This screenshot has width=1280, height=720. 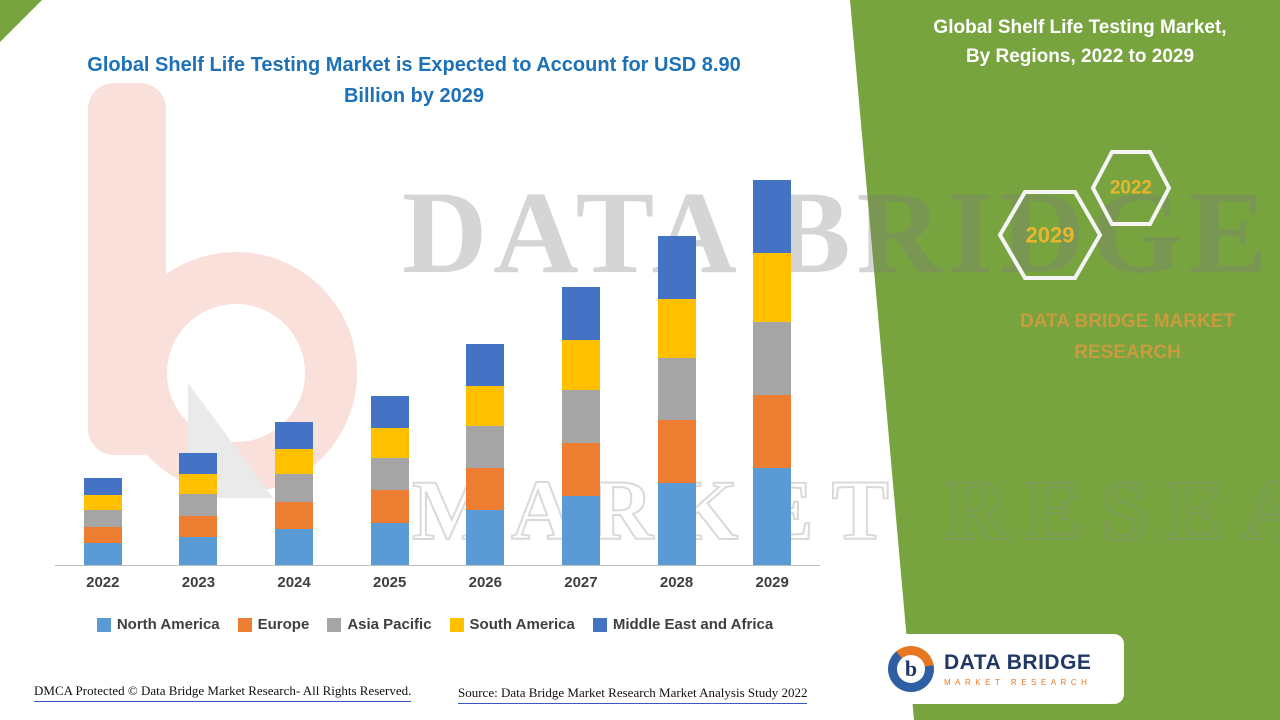 I want to click on stacked-bar-2026, so click(x=485, y=454).